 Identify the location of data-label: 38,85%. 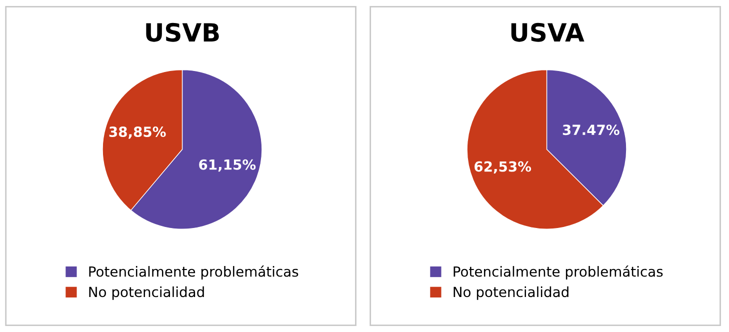
(137, 132).